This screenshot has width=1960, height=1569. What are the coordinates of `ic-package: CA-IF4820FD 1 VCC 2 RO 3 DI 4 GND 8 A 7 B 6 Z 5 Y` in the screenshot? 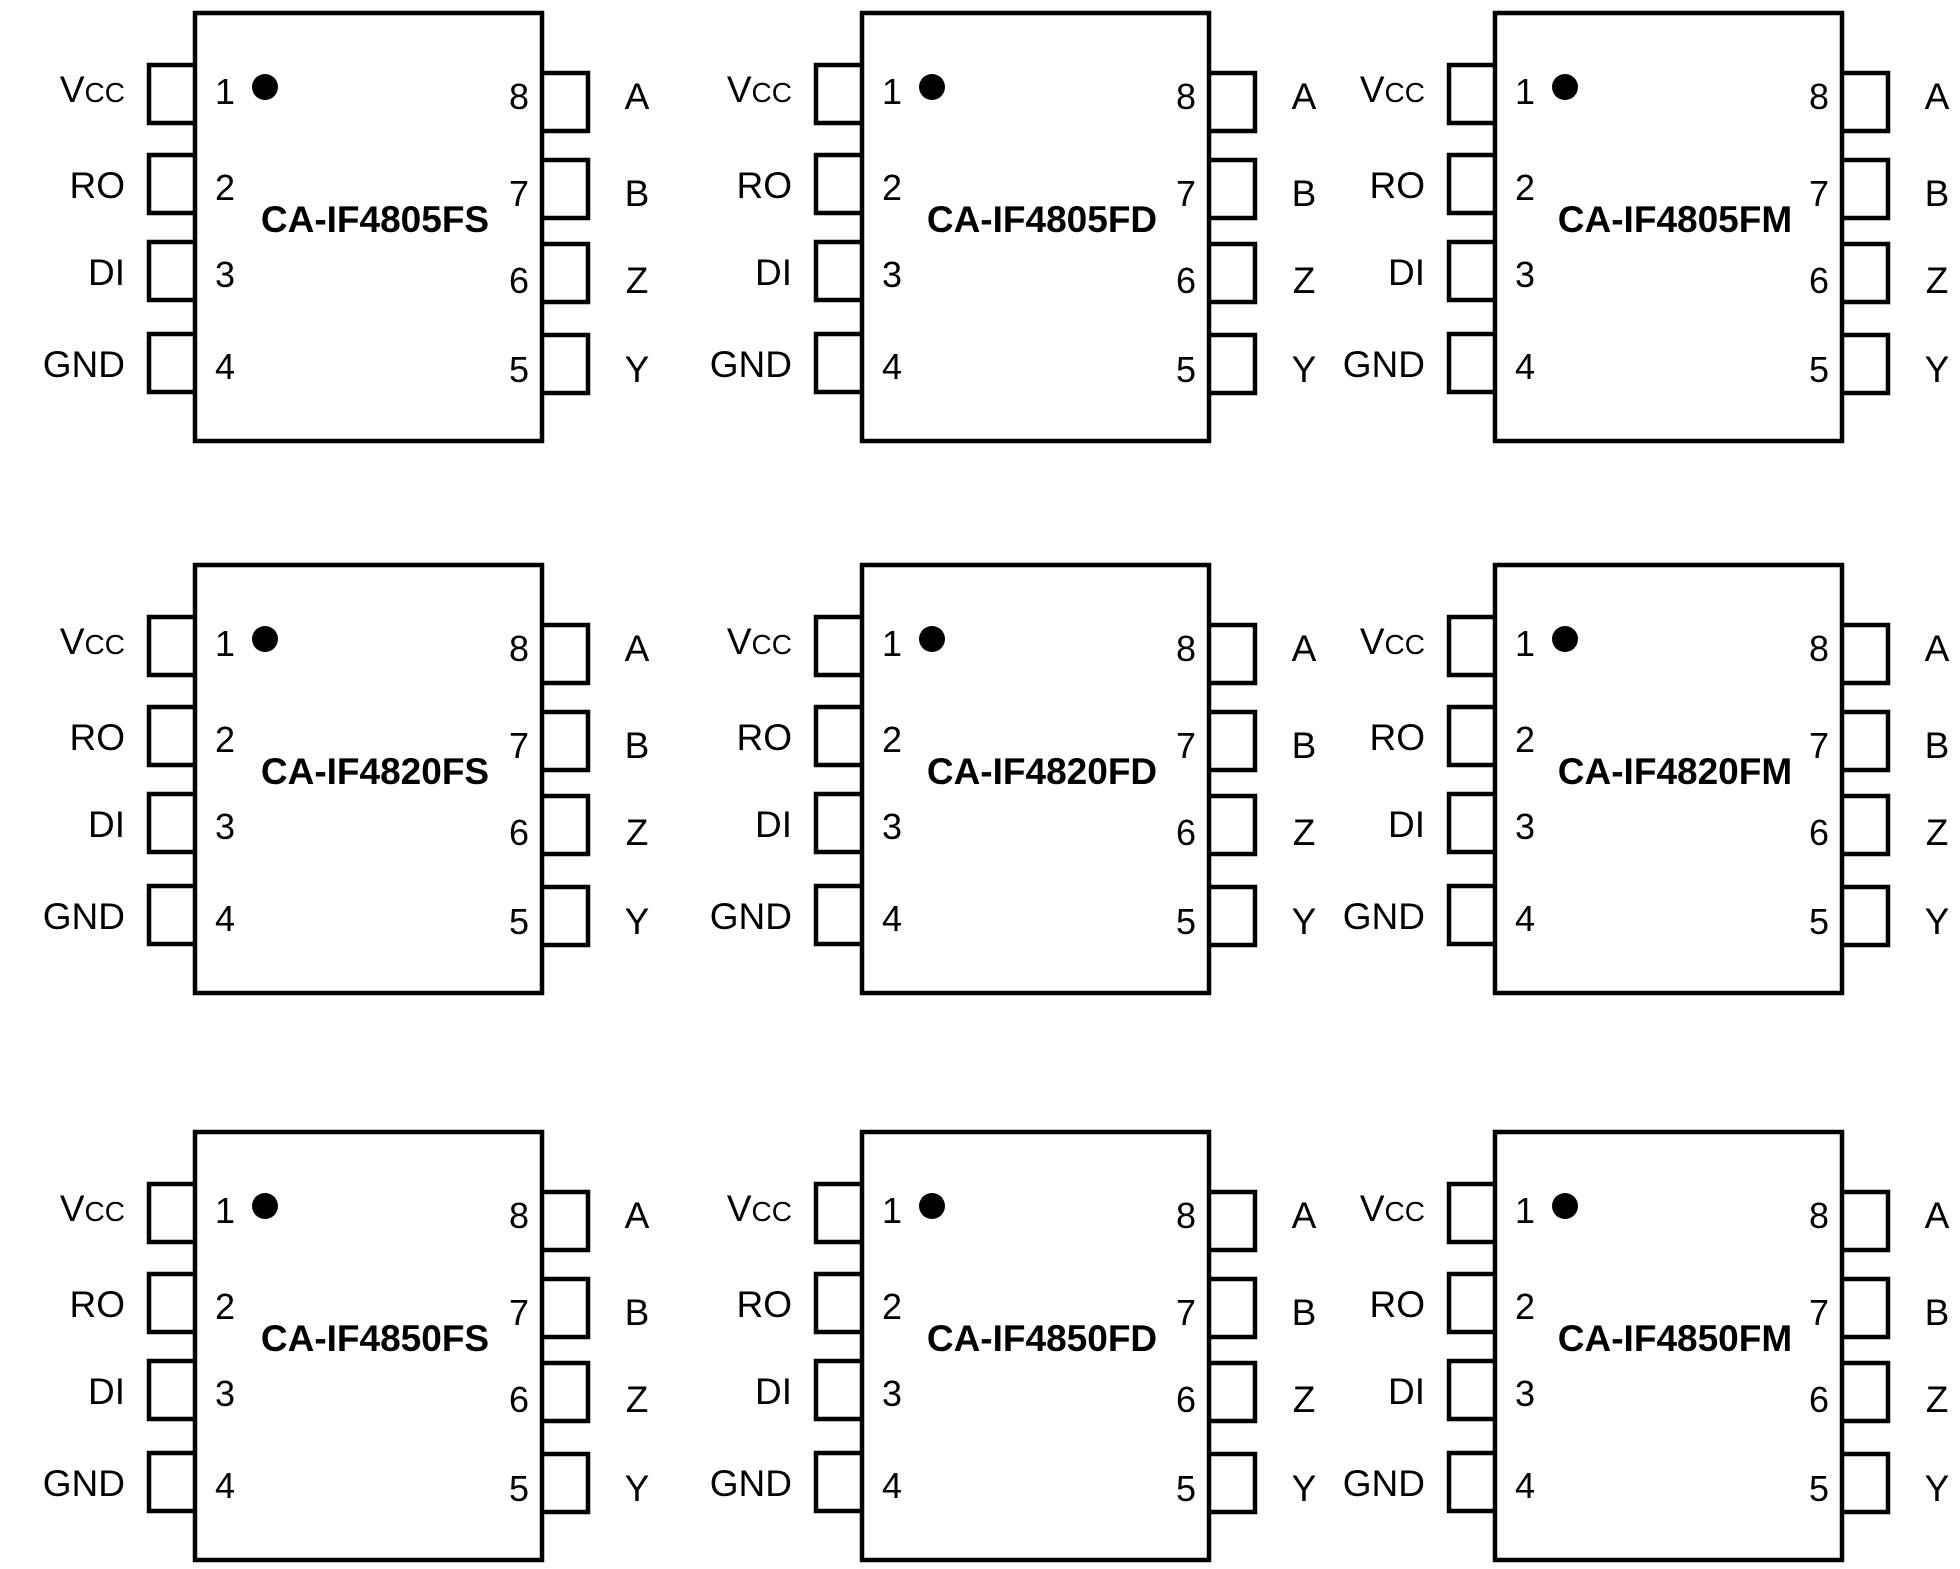 It's located at (1013, 779).